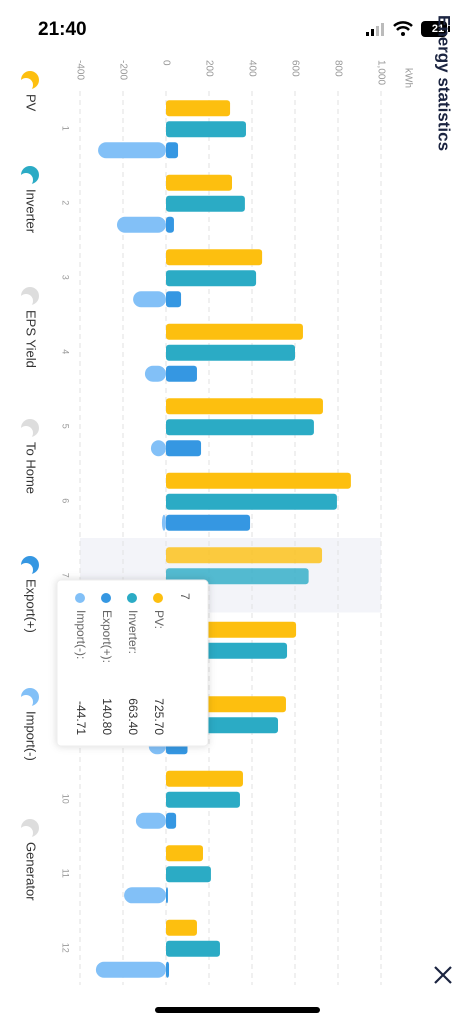 Image resolution: width=473 pixels, height=1024 pixels. What do you see at coordinates (31, 339) in the screenshot?
I see `legend-label: EPS Yield` at bounding box center [31, 339].